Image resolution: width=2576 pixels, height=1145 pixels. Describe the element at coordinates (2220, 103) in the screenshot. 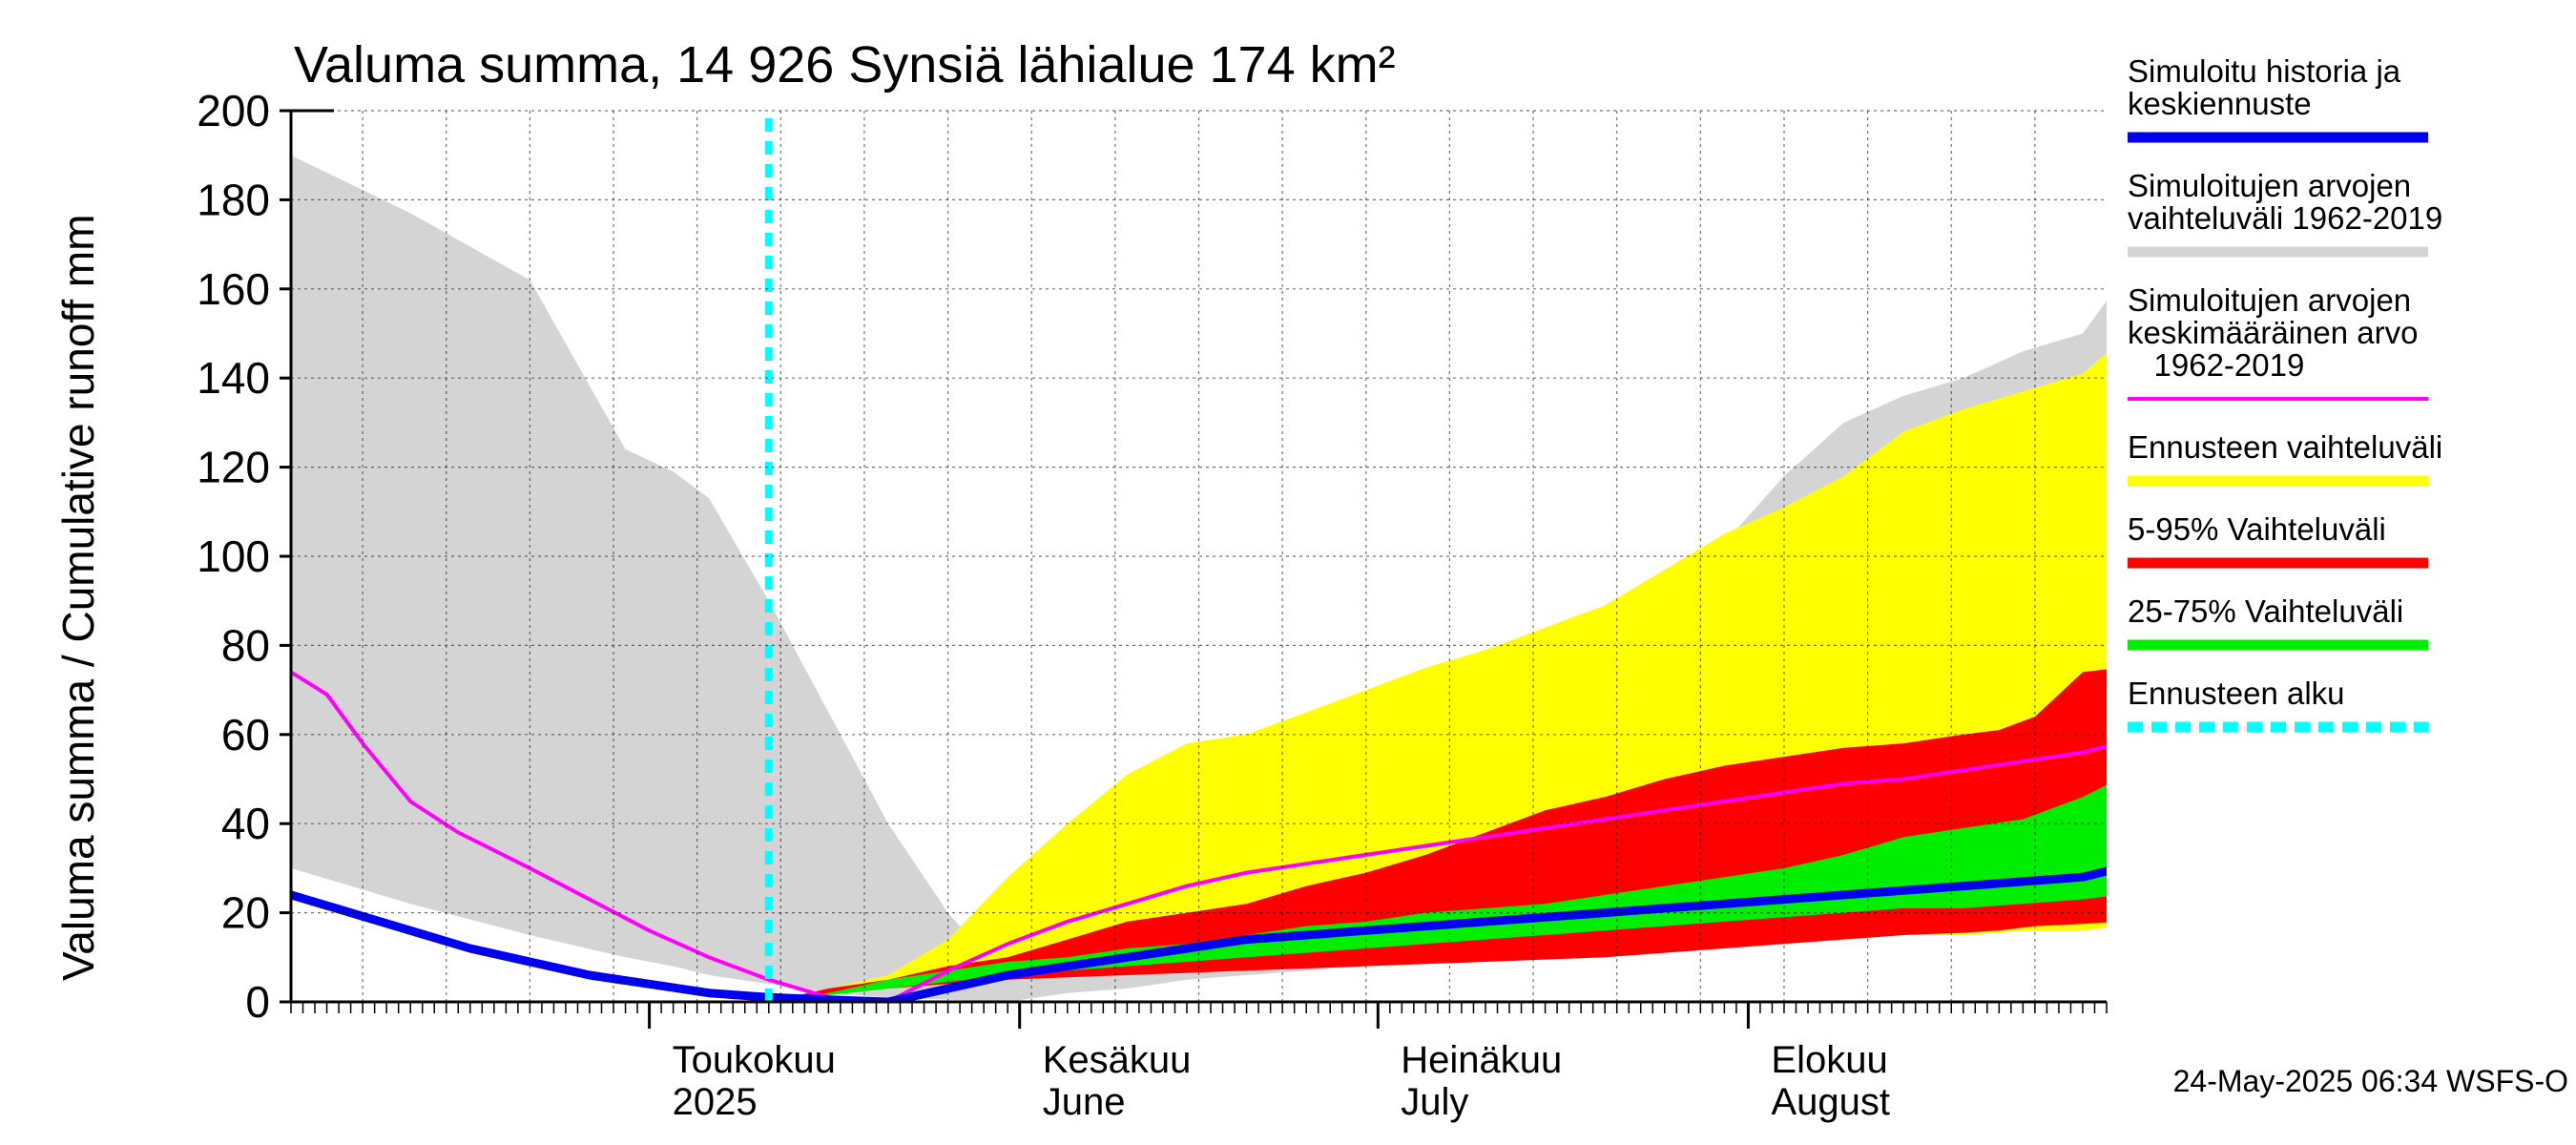

I see `legend-label: keskiennuste` at that location.